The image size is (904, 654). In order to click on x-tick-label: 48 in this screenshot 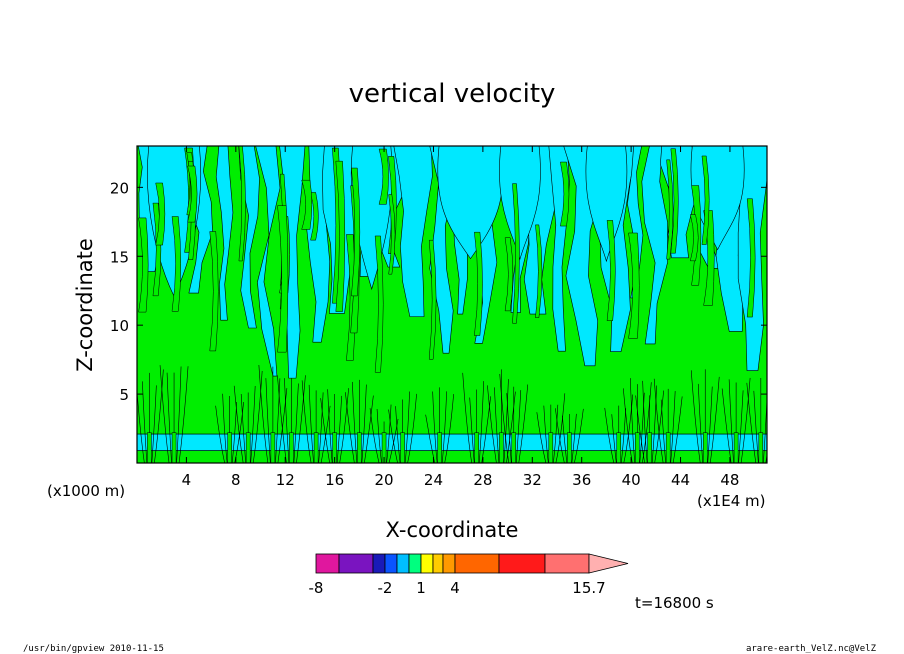, I will do `click(729, 480)`.